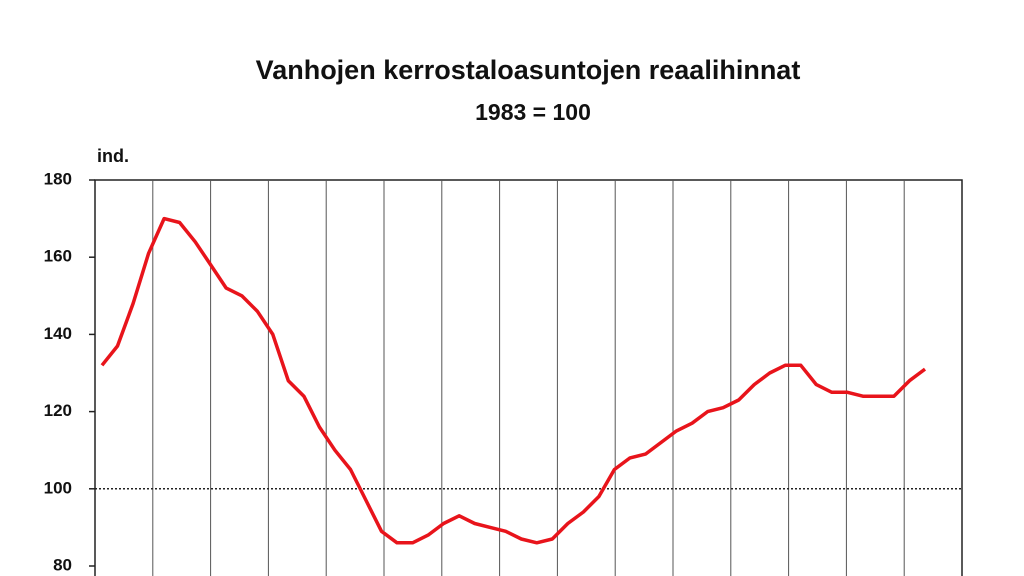  What do you see at coordinates (113, 156) in the screenshot?
I see `y-axis-label: ind.` at bounding box center [113, 156].